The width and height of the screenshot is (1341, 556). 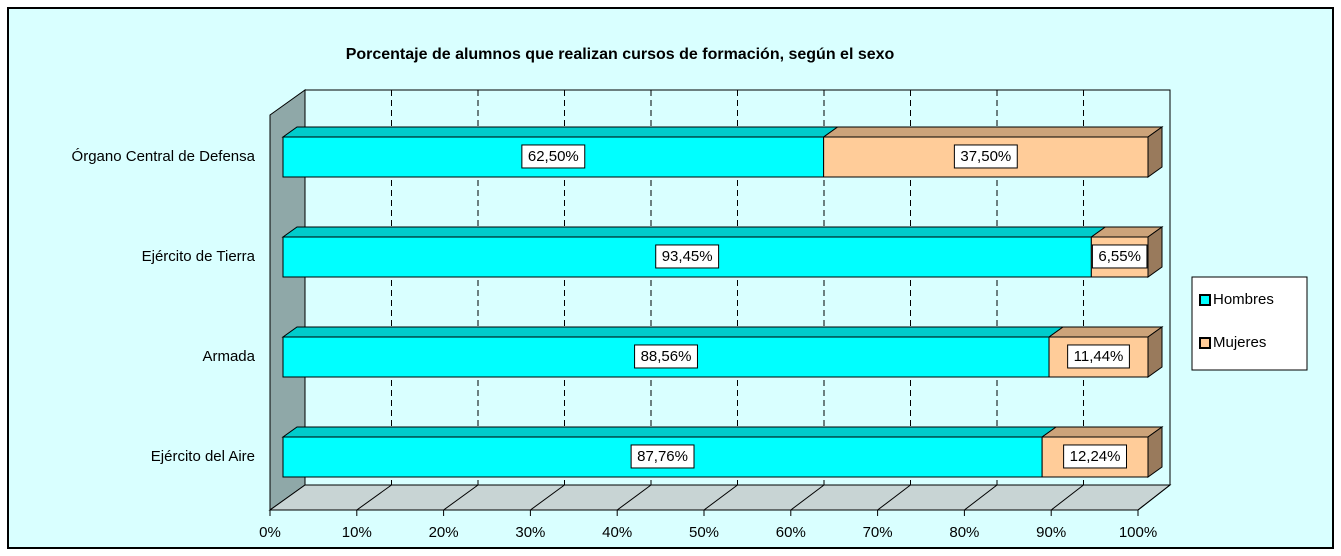 I want to click on x-tick-label: 0%, so click(x=270, y=532).